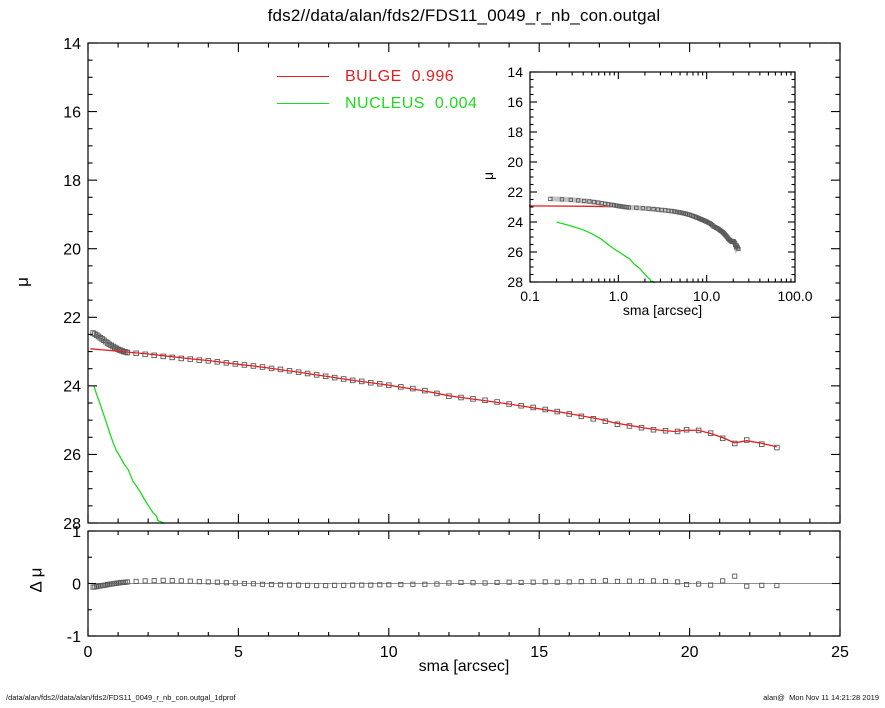 The width and height of the screenshot is (885, 708). What do you see at coordinates (515, 252) in the screenshot?
I see `inset-y-tick-label: 26` at bounding box center [515, 252].